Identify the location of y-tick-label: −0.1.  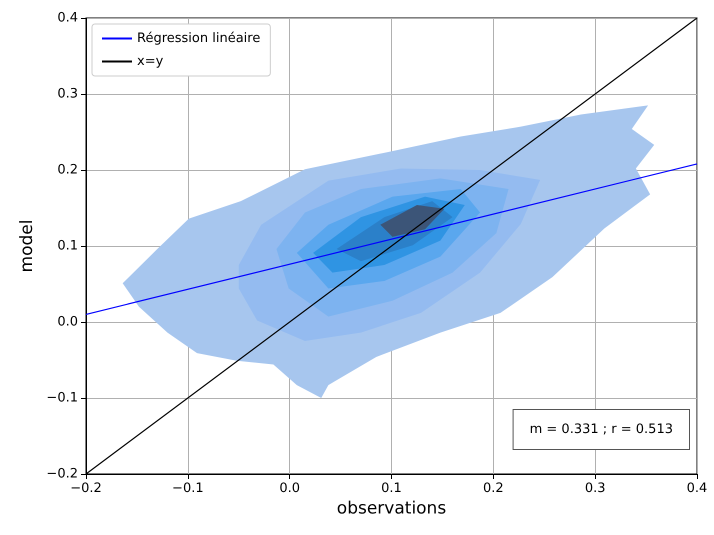
(62, 398).